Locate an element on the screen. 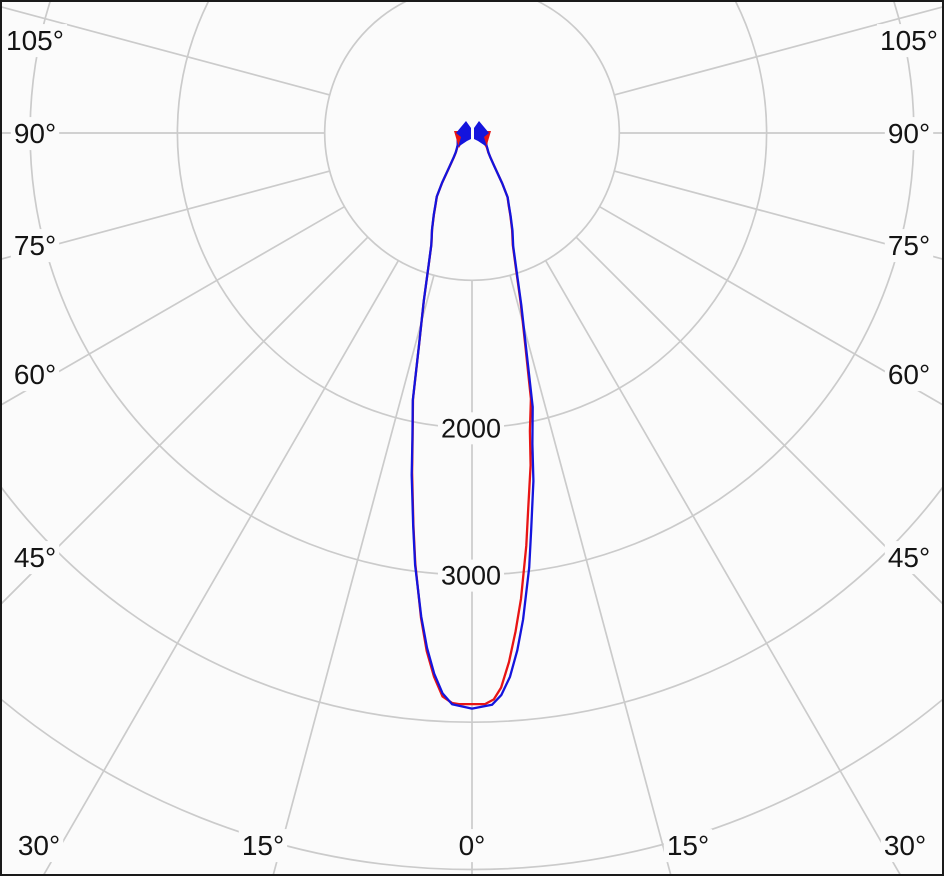 Image resolution: width=944 pixels, height=876 pixels. angle-label-right-45: 45° is located at coordinates (908, 557).